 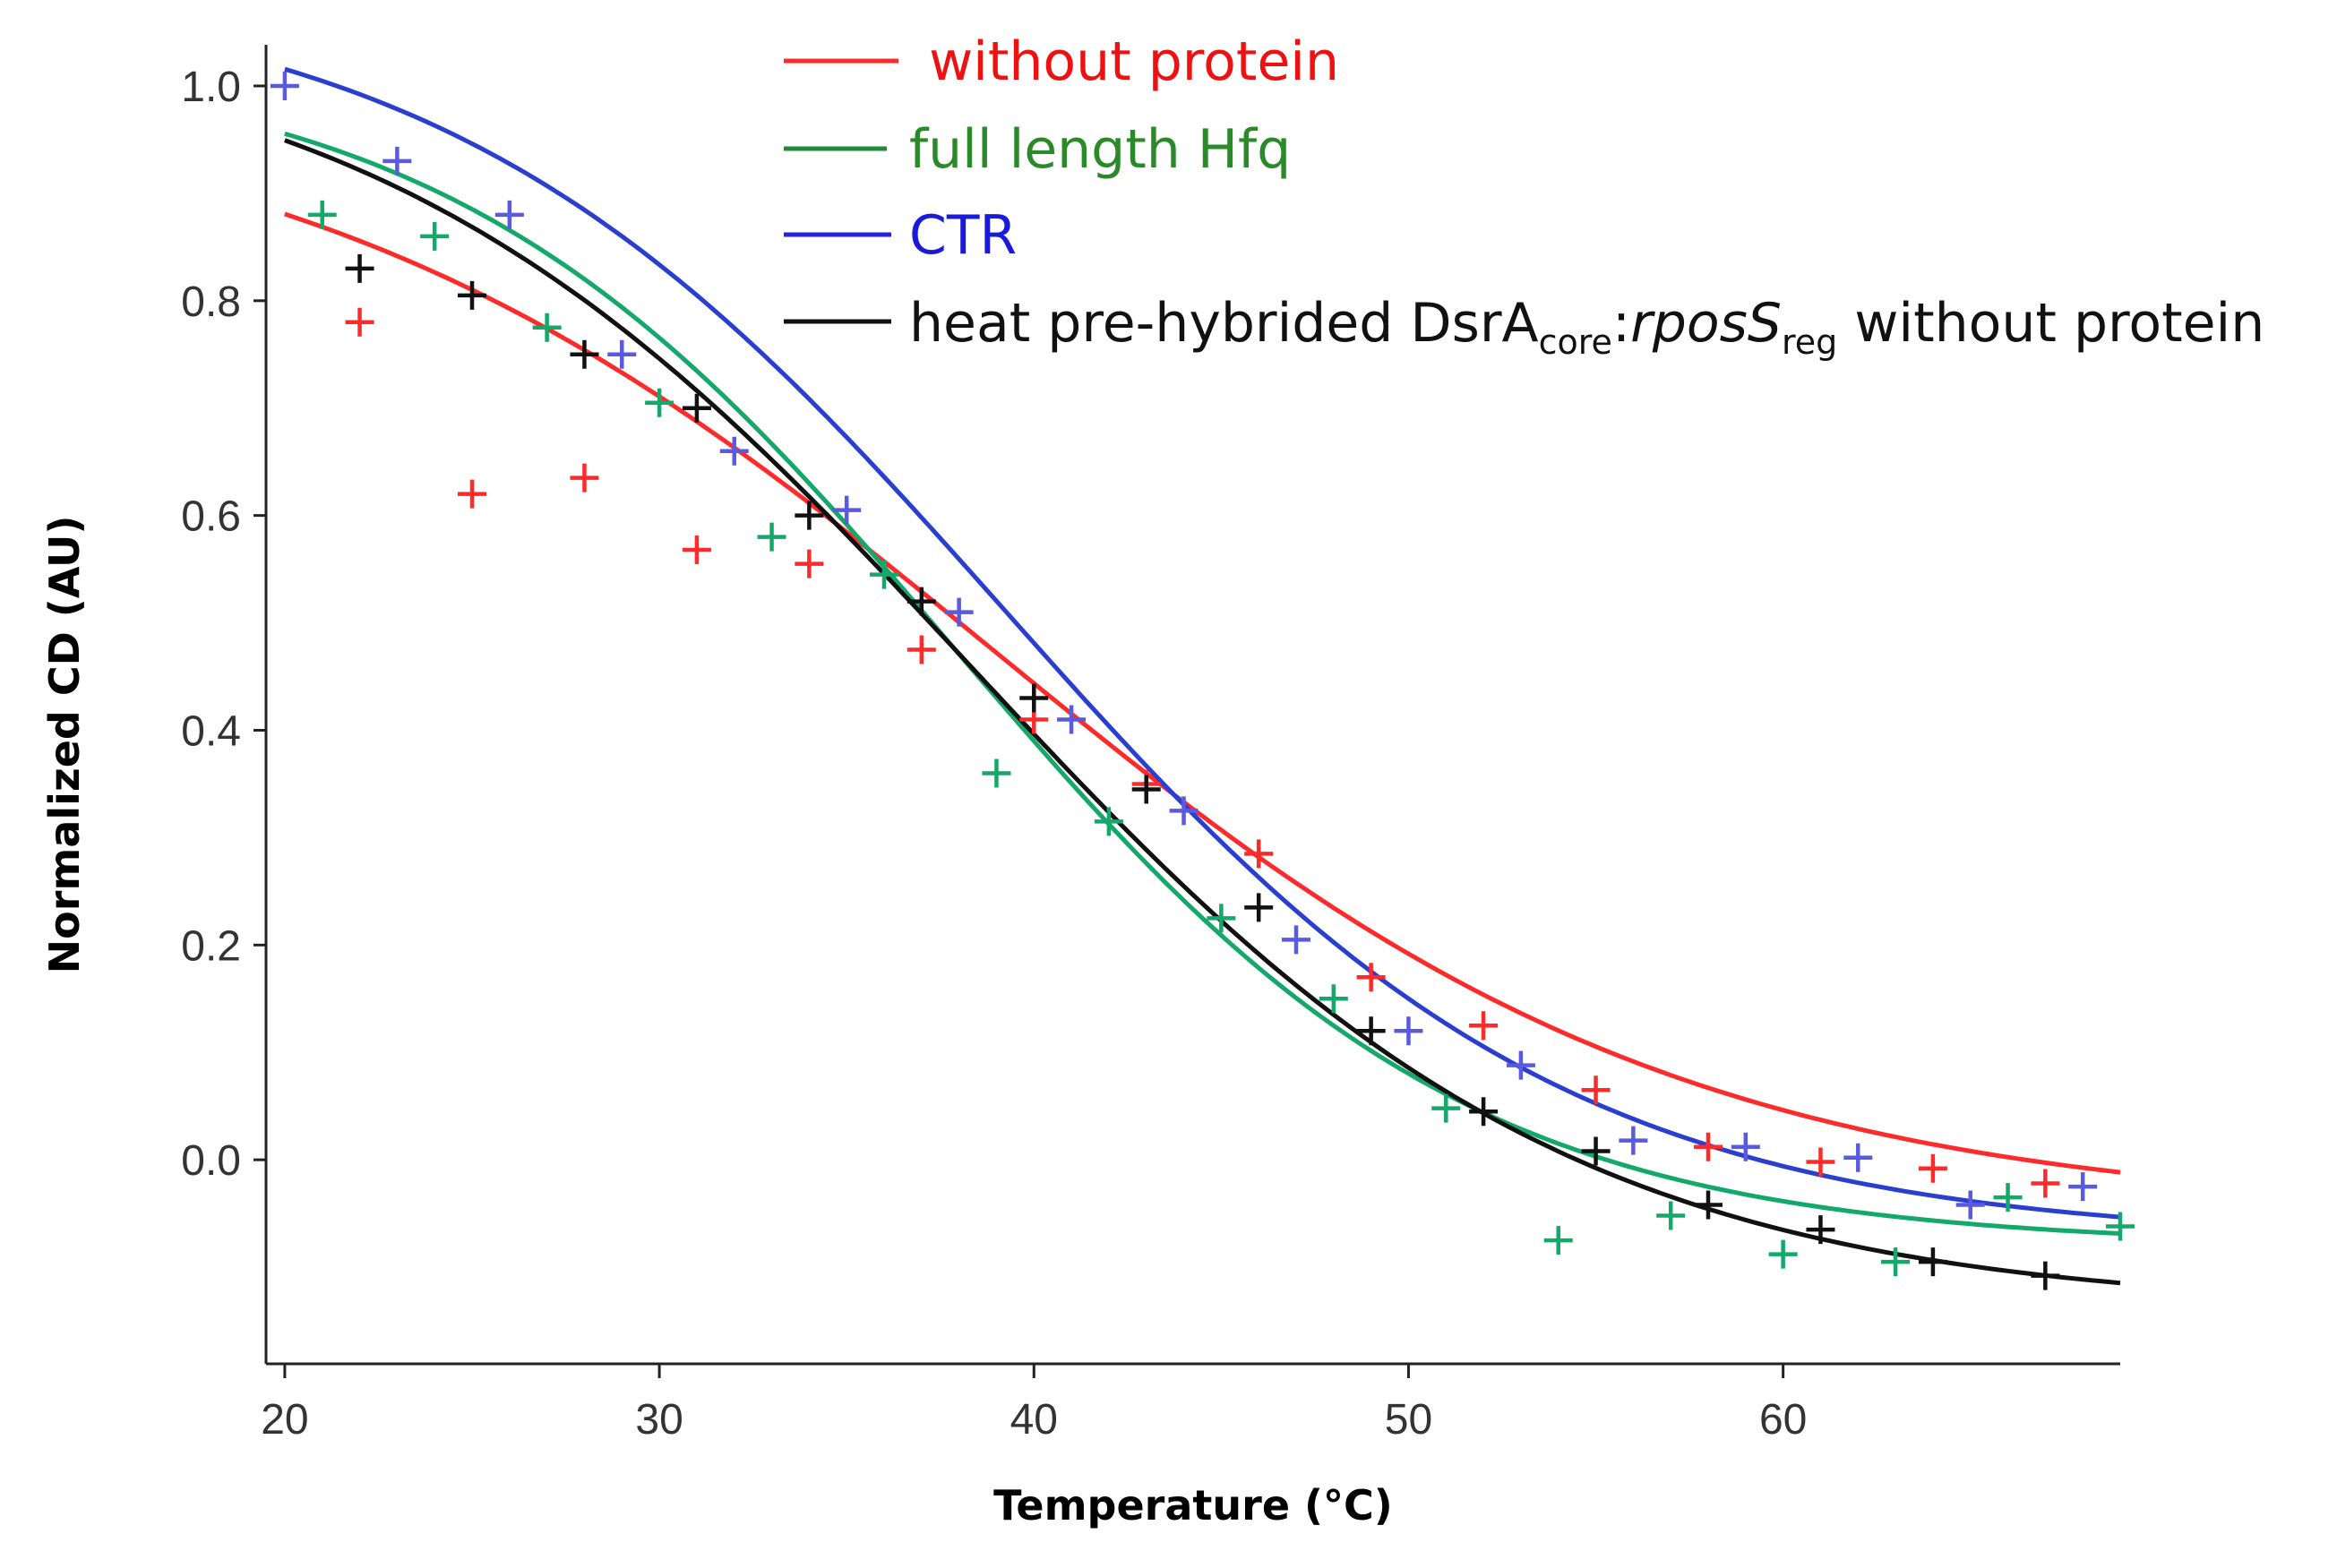 I want to click on x-tick-label: 40, so click(x=1034, y=1420).